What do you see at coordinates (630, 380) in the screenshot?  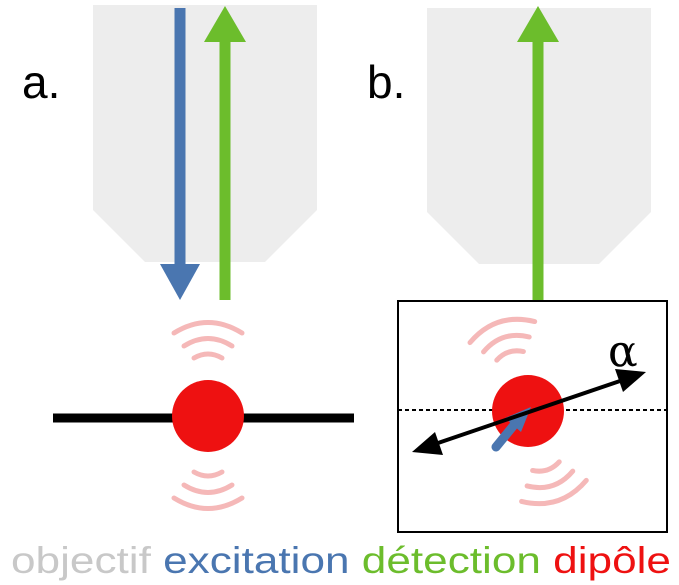 I see `dipole-axis-arrowhead-right` at bounding box center [630, 380].